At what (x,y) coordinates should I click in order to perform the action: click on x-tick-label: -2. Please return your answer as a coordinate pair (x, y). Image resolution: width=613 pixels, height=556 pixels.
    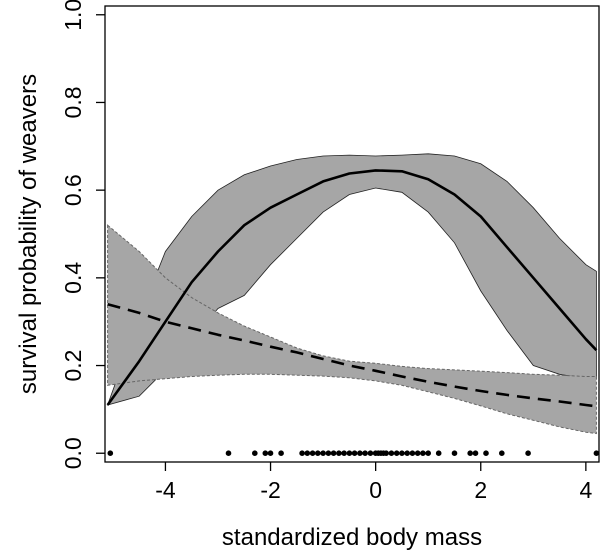
    Looking at the image, I should click on (270, 490).